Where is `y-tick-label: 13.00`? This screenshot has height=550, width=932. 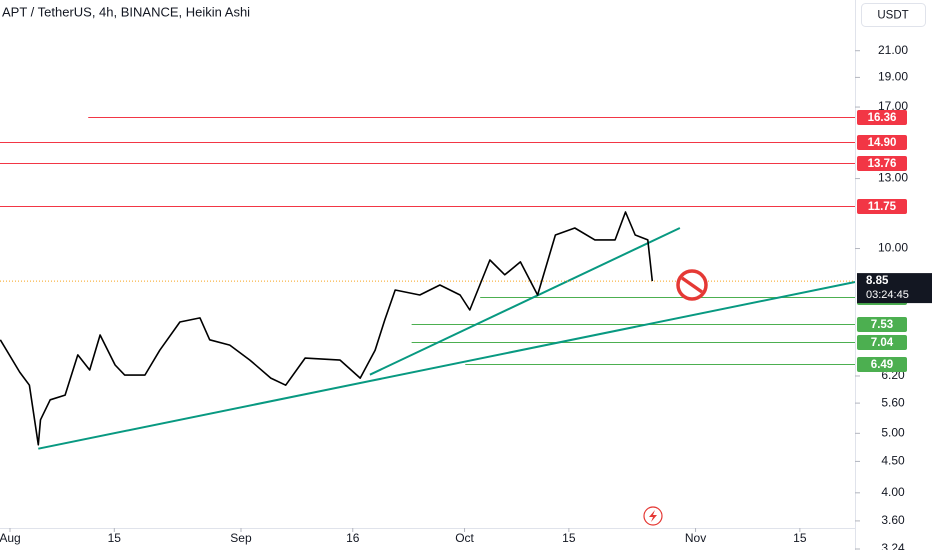 y-tick-label: 13.00 is located at coordinates (893, 178).